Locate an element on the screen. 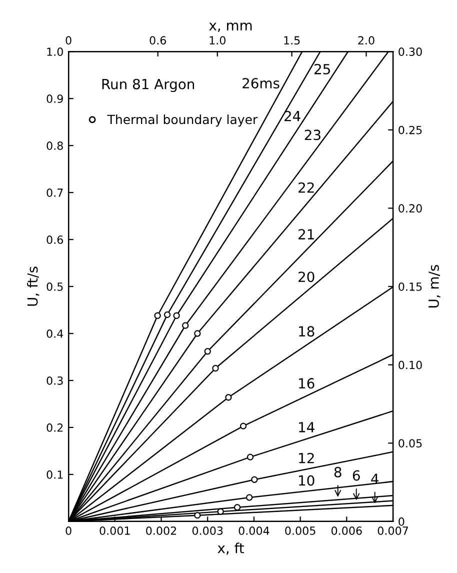  y2-tick-label: 0.10 is located at coordinates (410, 365).